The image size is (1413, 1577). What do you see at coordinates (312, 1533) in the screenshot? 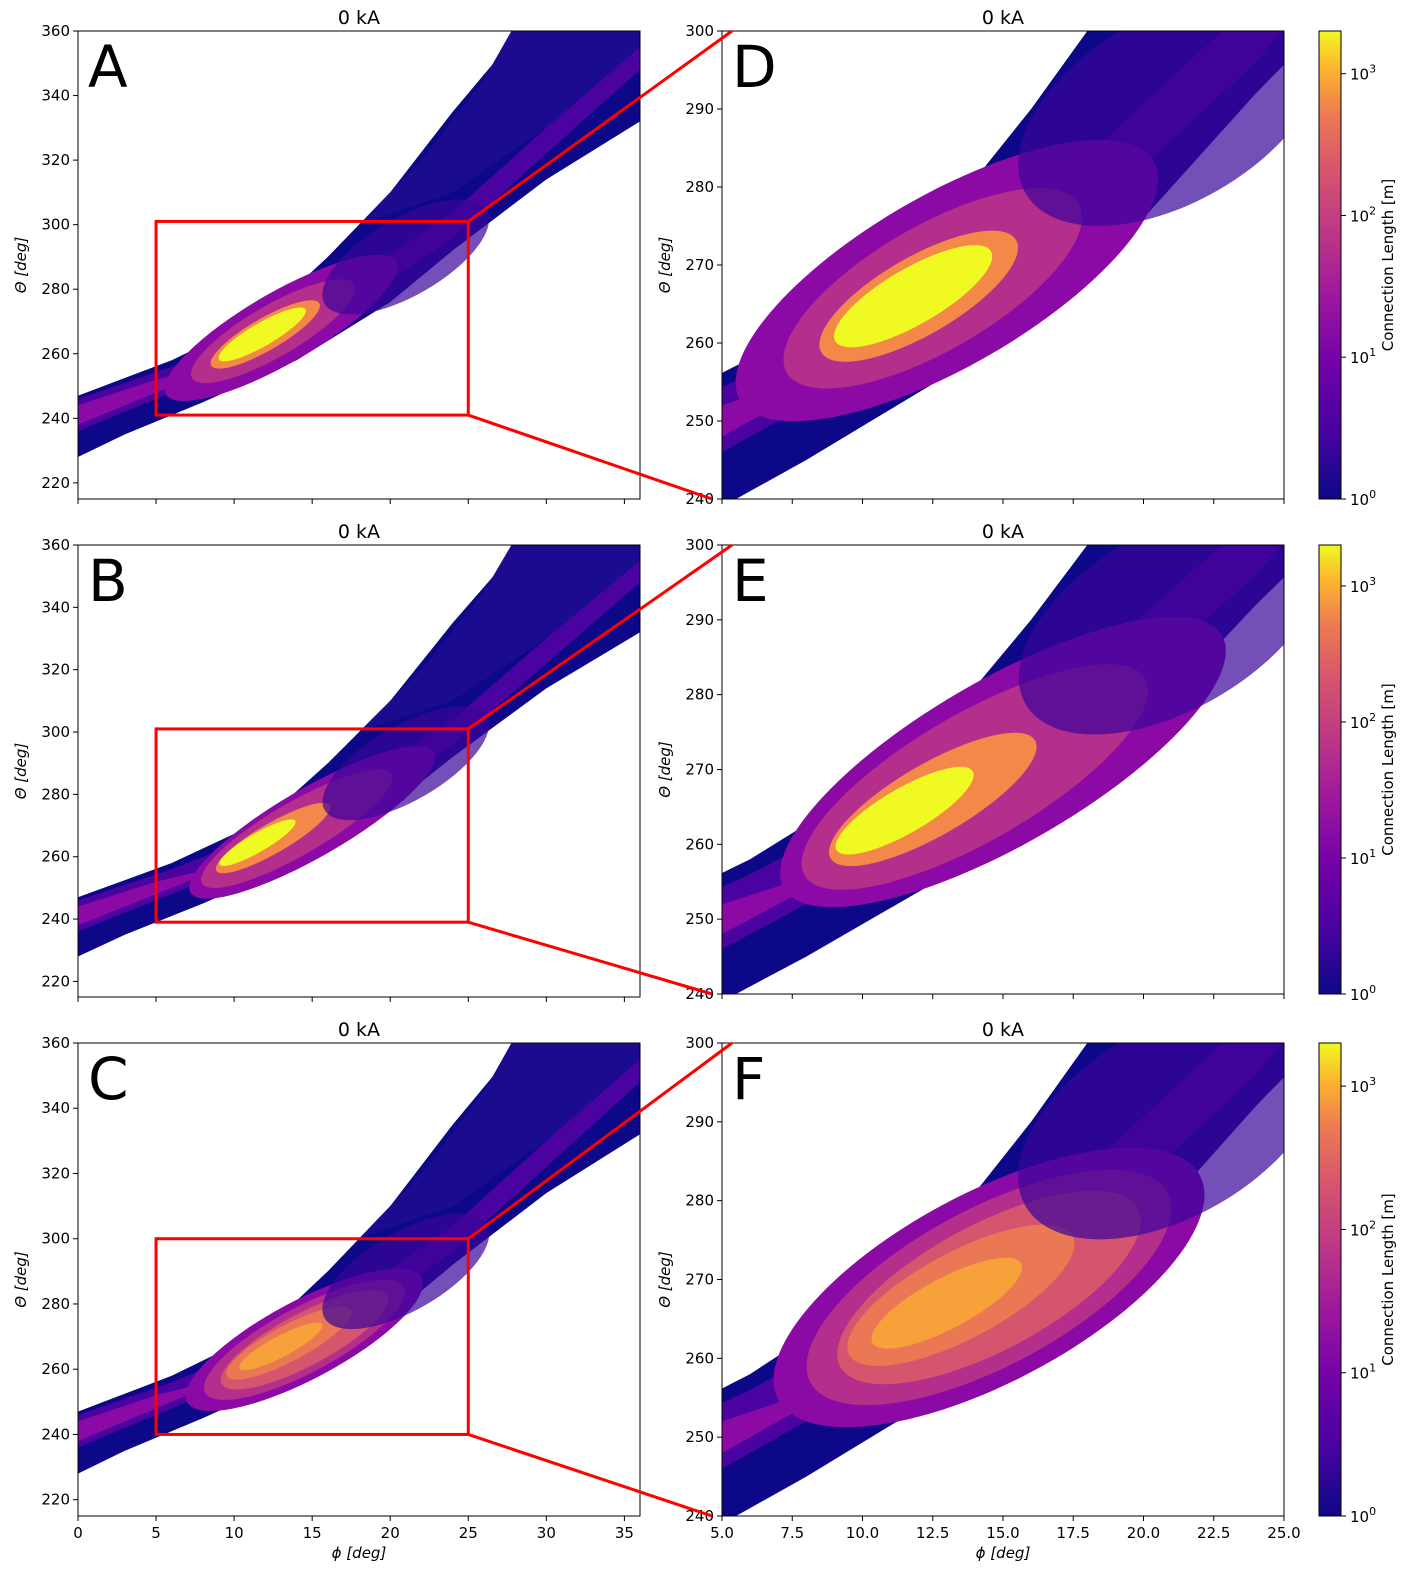
I see `x-tick-label: 15` at bounding box center [312, 1533].